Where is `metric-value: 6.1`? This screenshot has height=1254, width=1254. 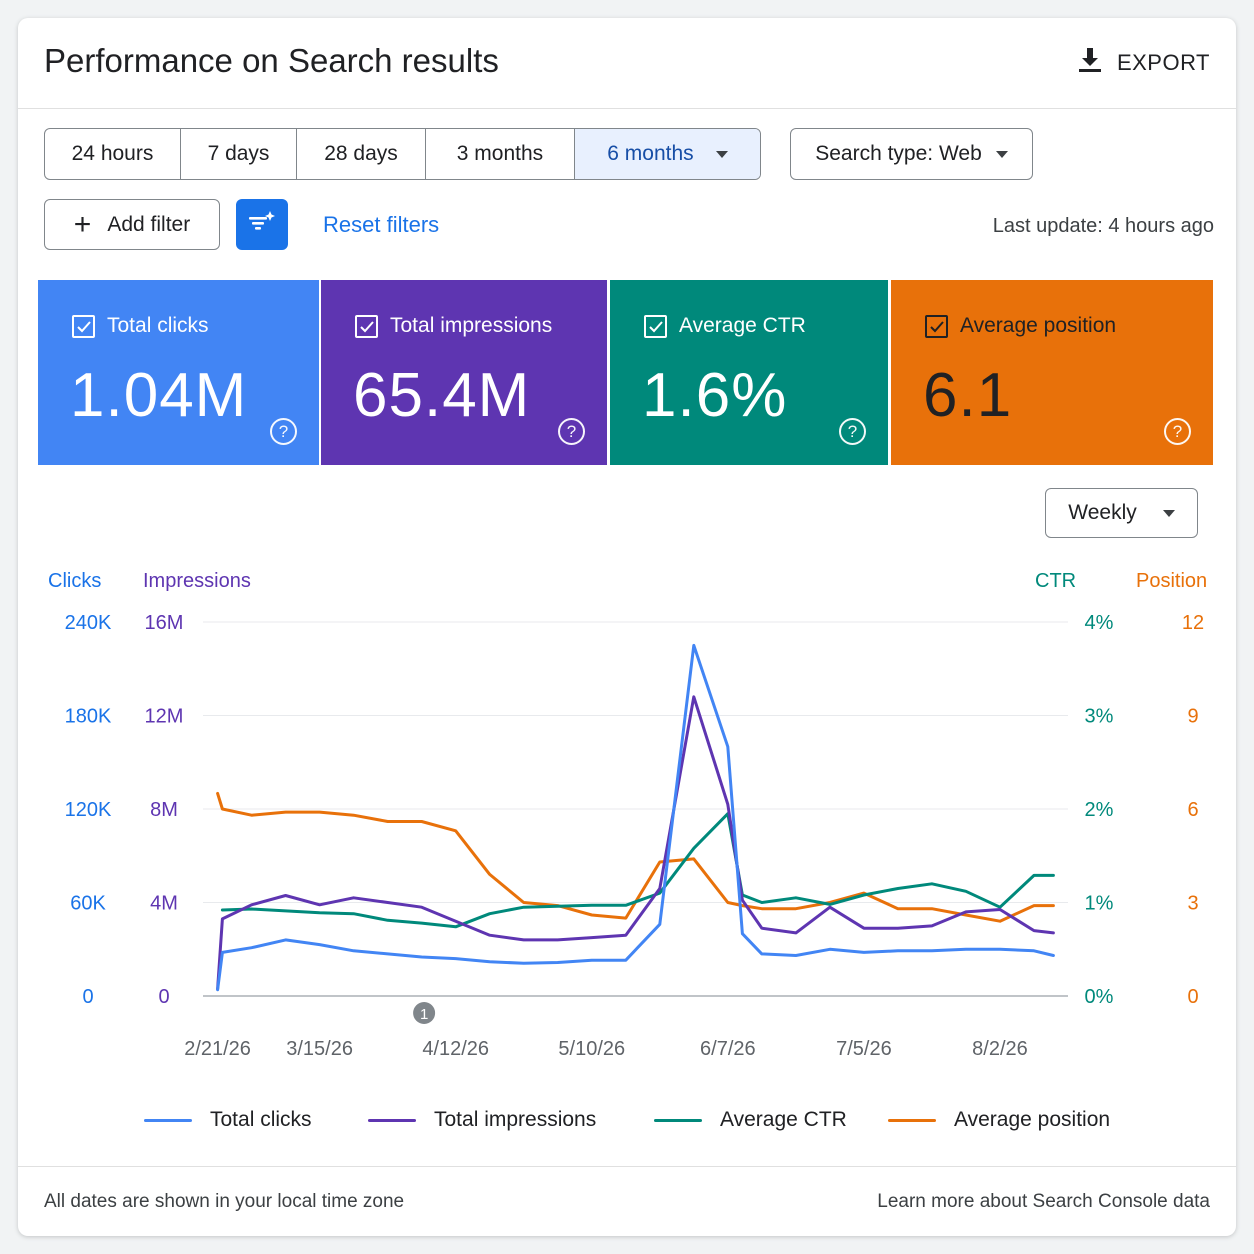 metric-value: 6.1 is located at coordinates (968, 395).